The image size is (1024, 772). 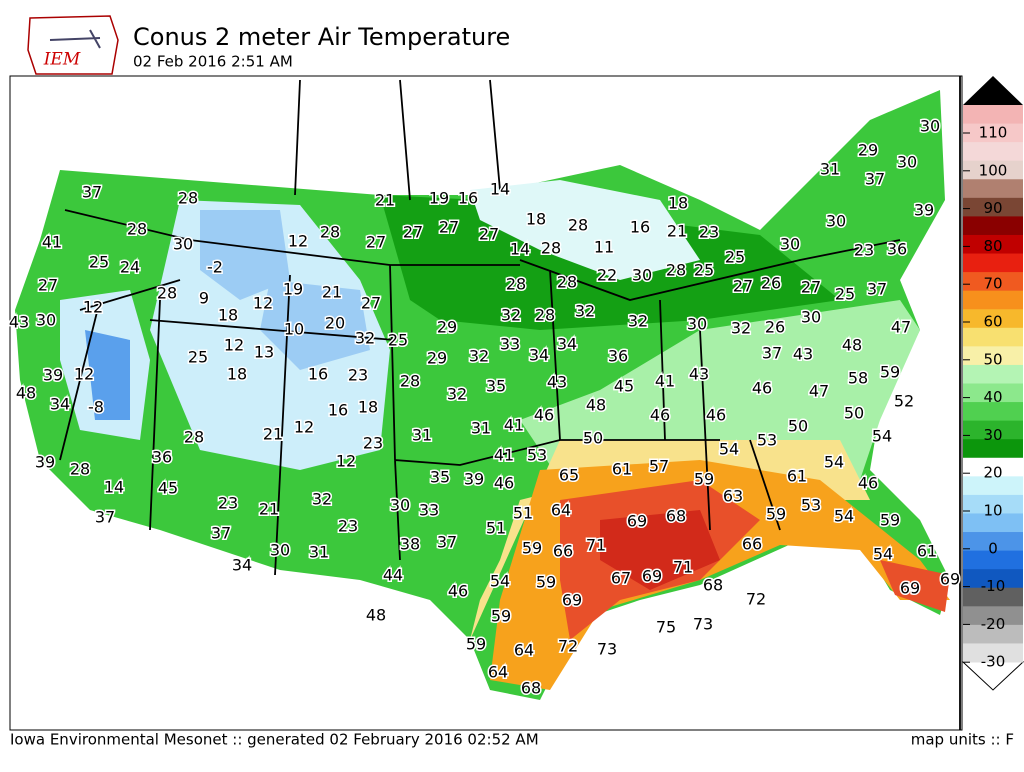 I want to click on station-value: 9, so click(x=204, y=298).